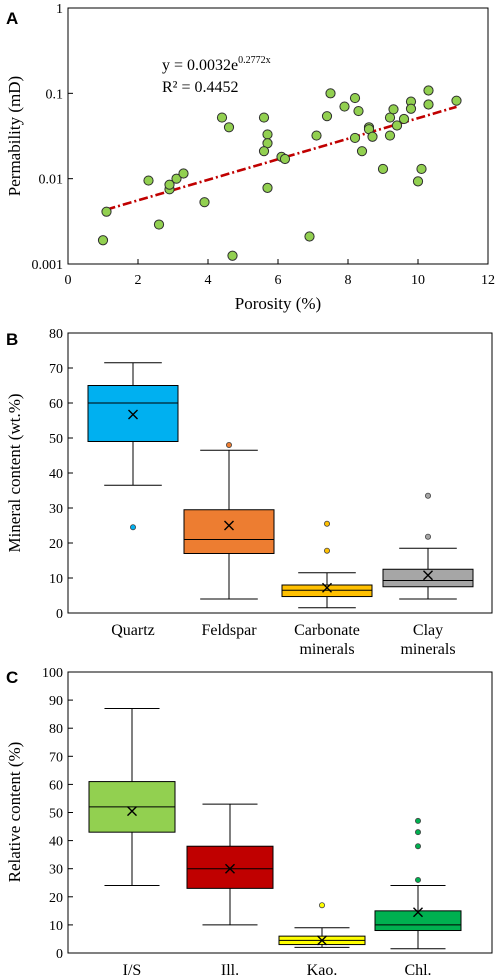  I want to click on y-tick-label: 1, so click(59, 9).